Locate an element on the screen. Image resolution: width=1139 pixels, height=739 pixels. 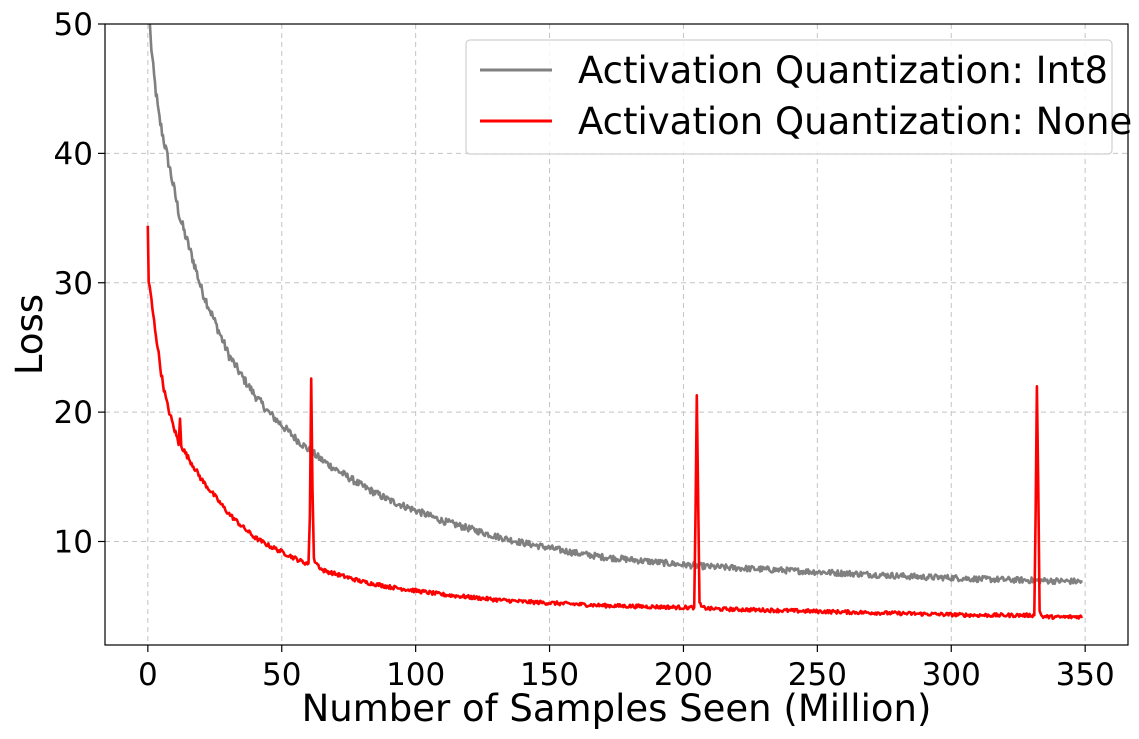
y-tick-label: 10 is located at coordinates (73, 543).